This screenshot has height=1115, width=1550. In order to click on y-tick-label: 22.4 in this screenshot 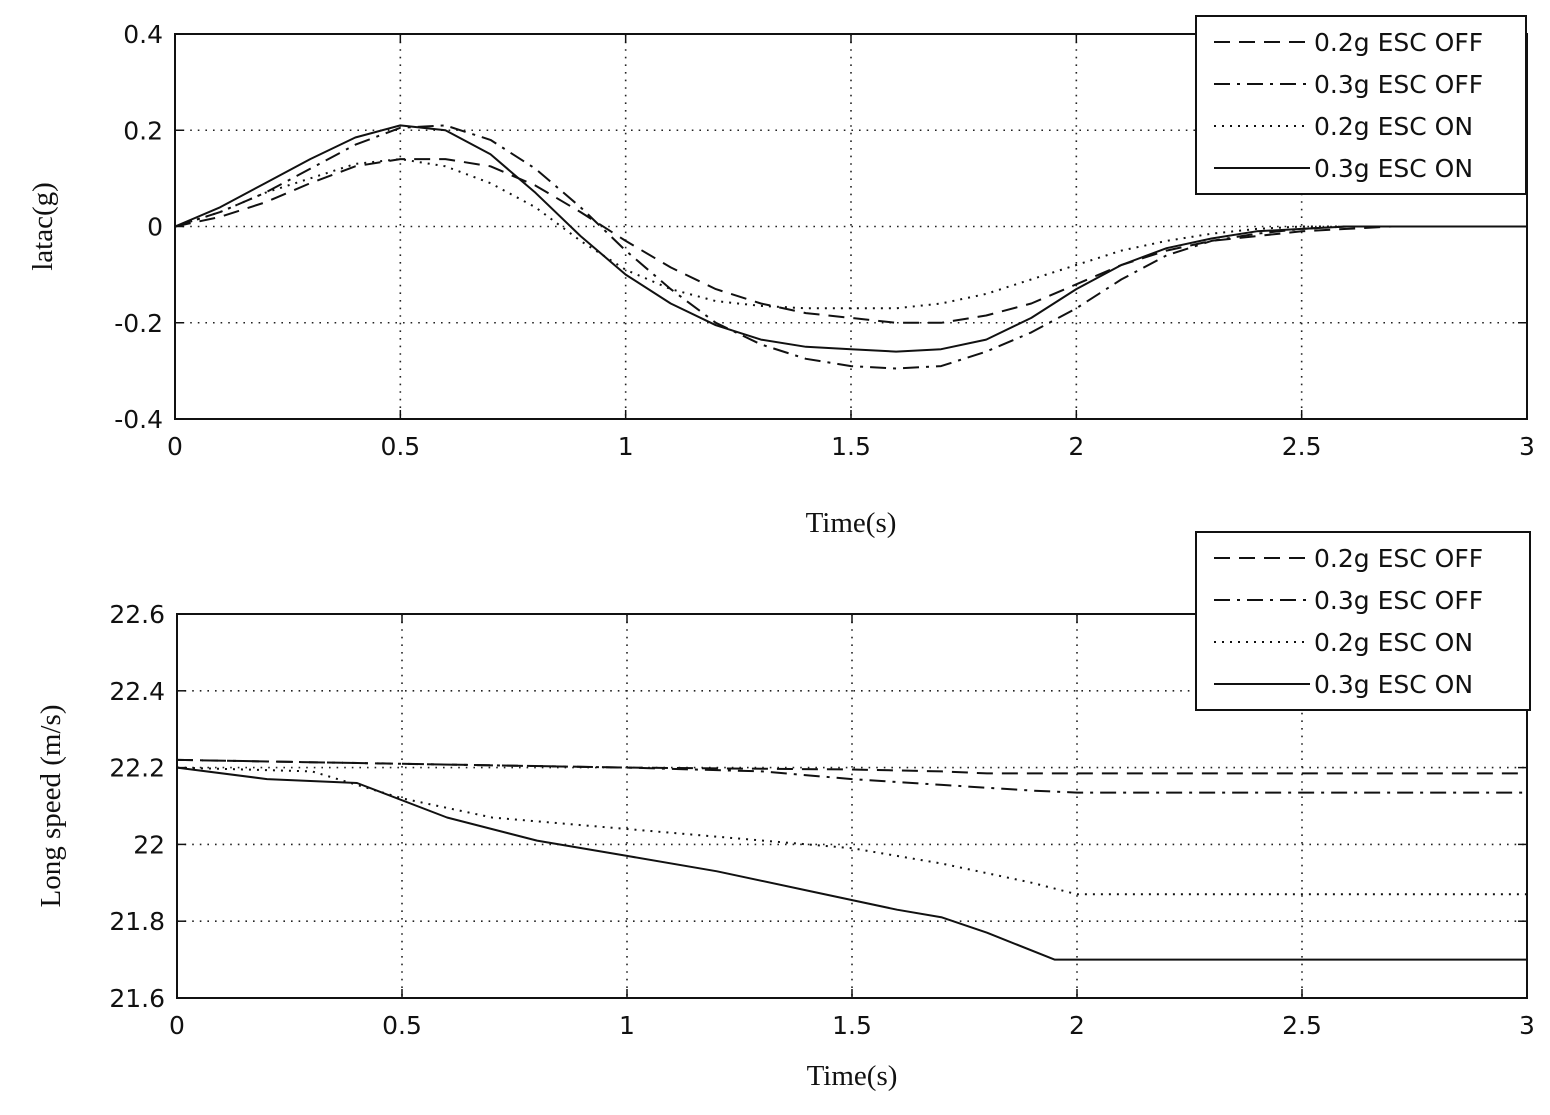, I will do `click(137, 691)`.